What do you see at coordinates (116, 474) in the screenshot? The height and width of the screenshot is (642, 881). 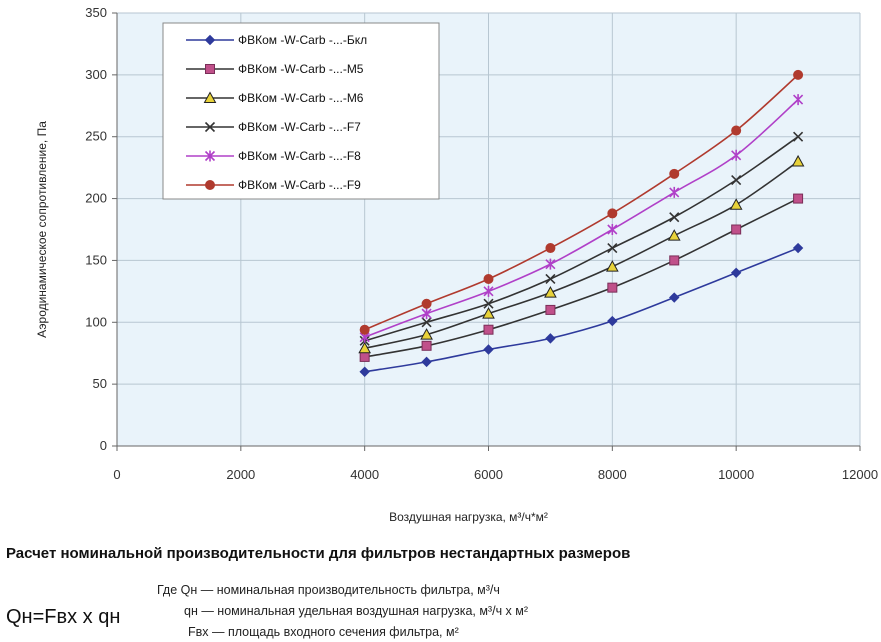 I see `x-tick-label: 0` at bounding box center [116, 474].